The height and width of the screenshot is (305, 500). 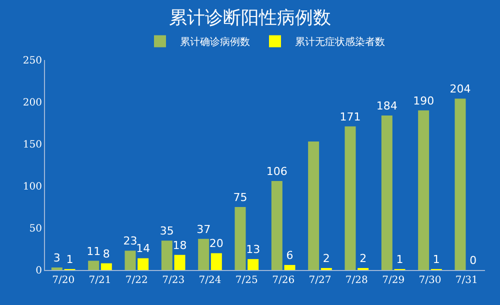 What do you see at coordinates (246, 280) in the screenshot?
I see `x-tick-label: 7/25` at bounding box center [246, 280].